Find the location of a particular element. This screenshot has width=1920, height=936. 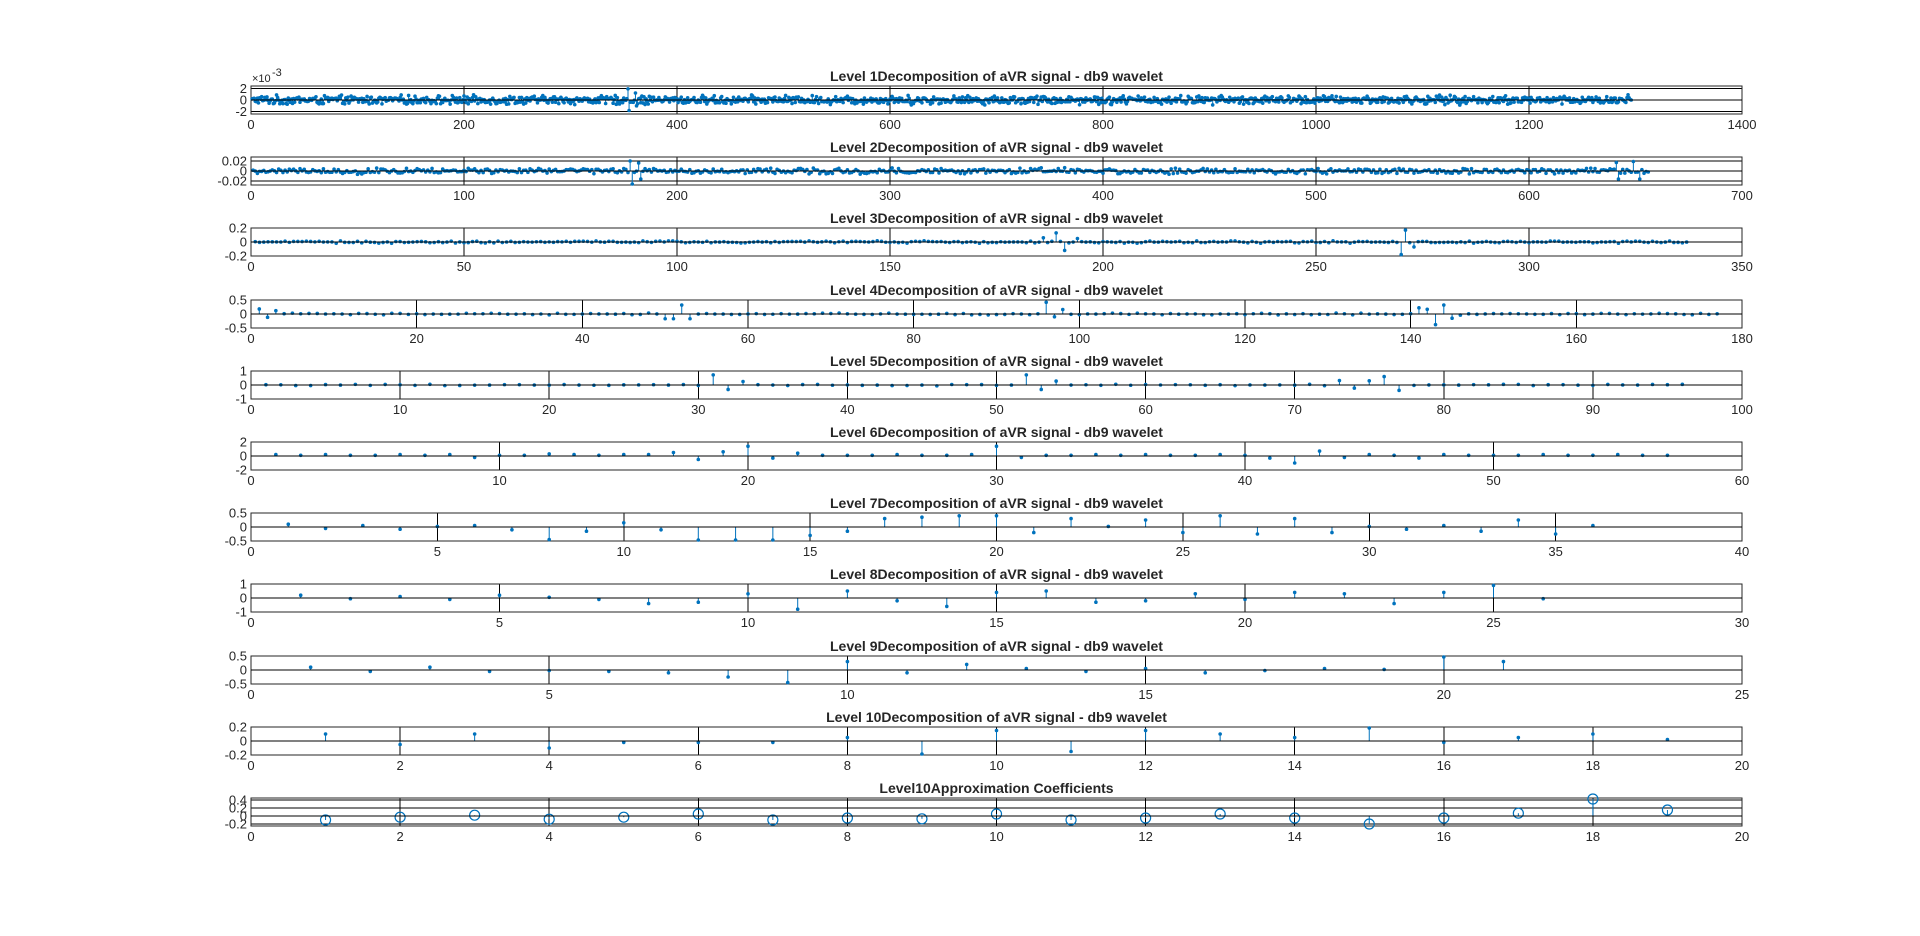

x-tick-label: 500 is located at coordinates (1316, 195).